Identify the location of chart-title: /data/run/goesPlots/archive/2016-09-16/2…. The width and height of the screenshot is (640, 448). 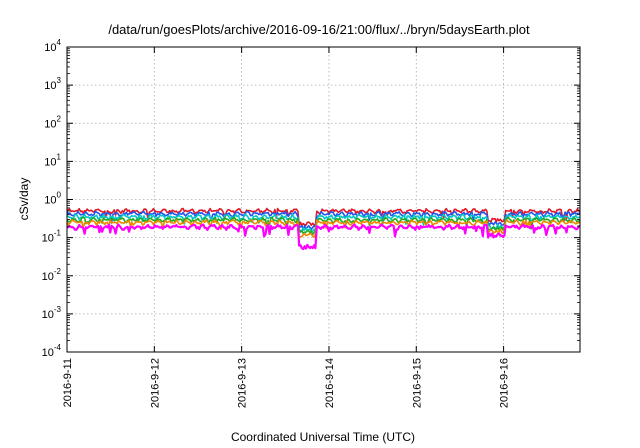
(319, 29).